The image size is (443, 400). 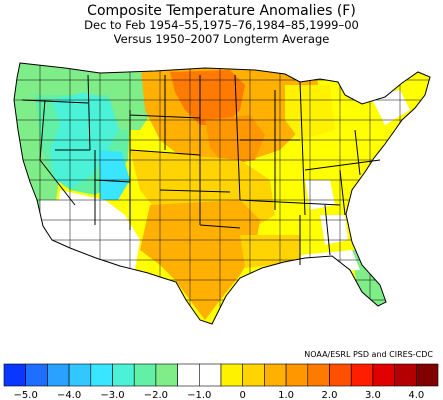 I want to click on credit-note: NOAA/ESRL PSD and CIRES-CDC, so click(x=368, y=354).